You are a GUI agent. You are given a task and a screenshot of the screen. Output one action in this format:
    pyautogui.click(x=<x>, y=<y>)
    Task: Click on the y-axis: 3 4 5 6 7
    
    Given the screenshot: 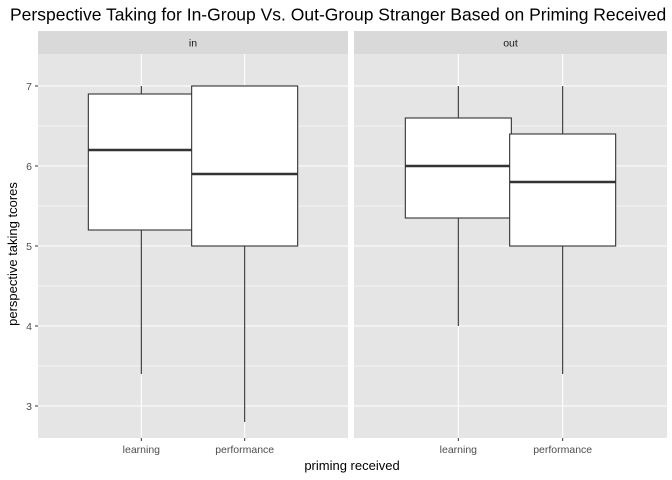 What is the action you would take?
    pyautogui.click(x=32, y=247)
    